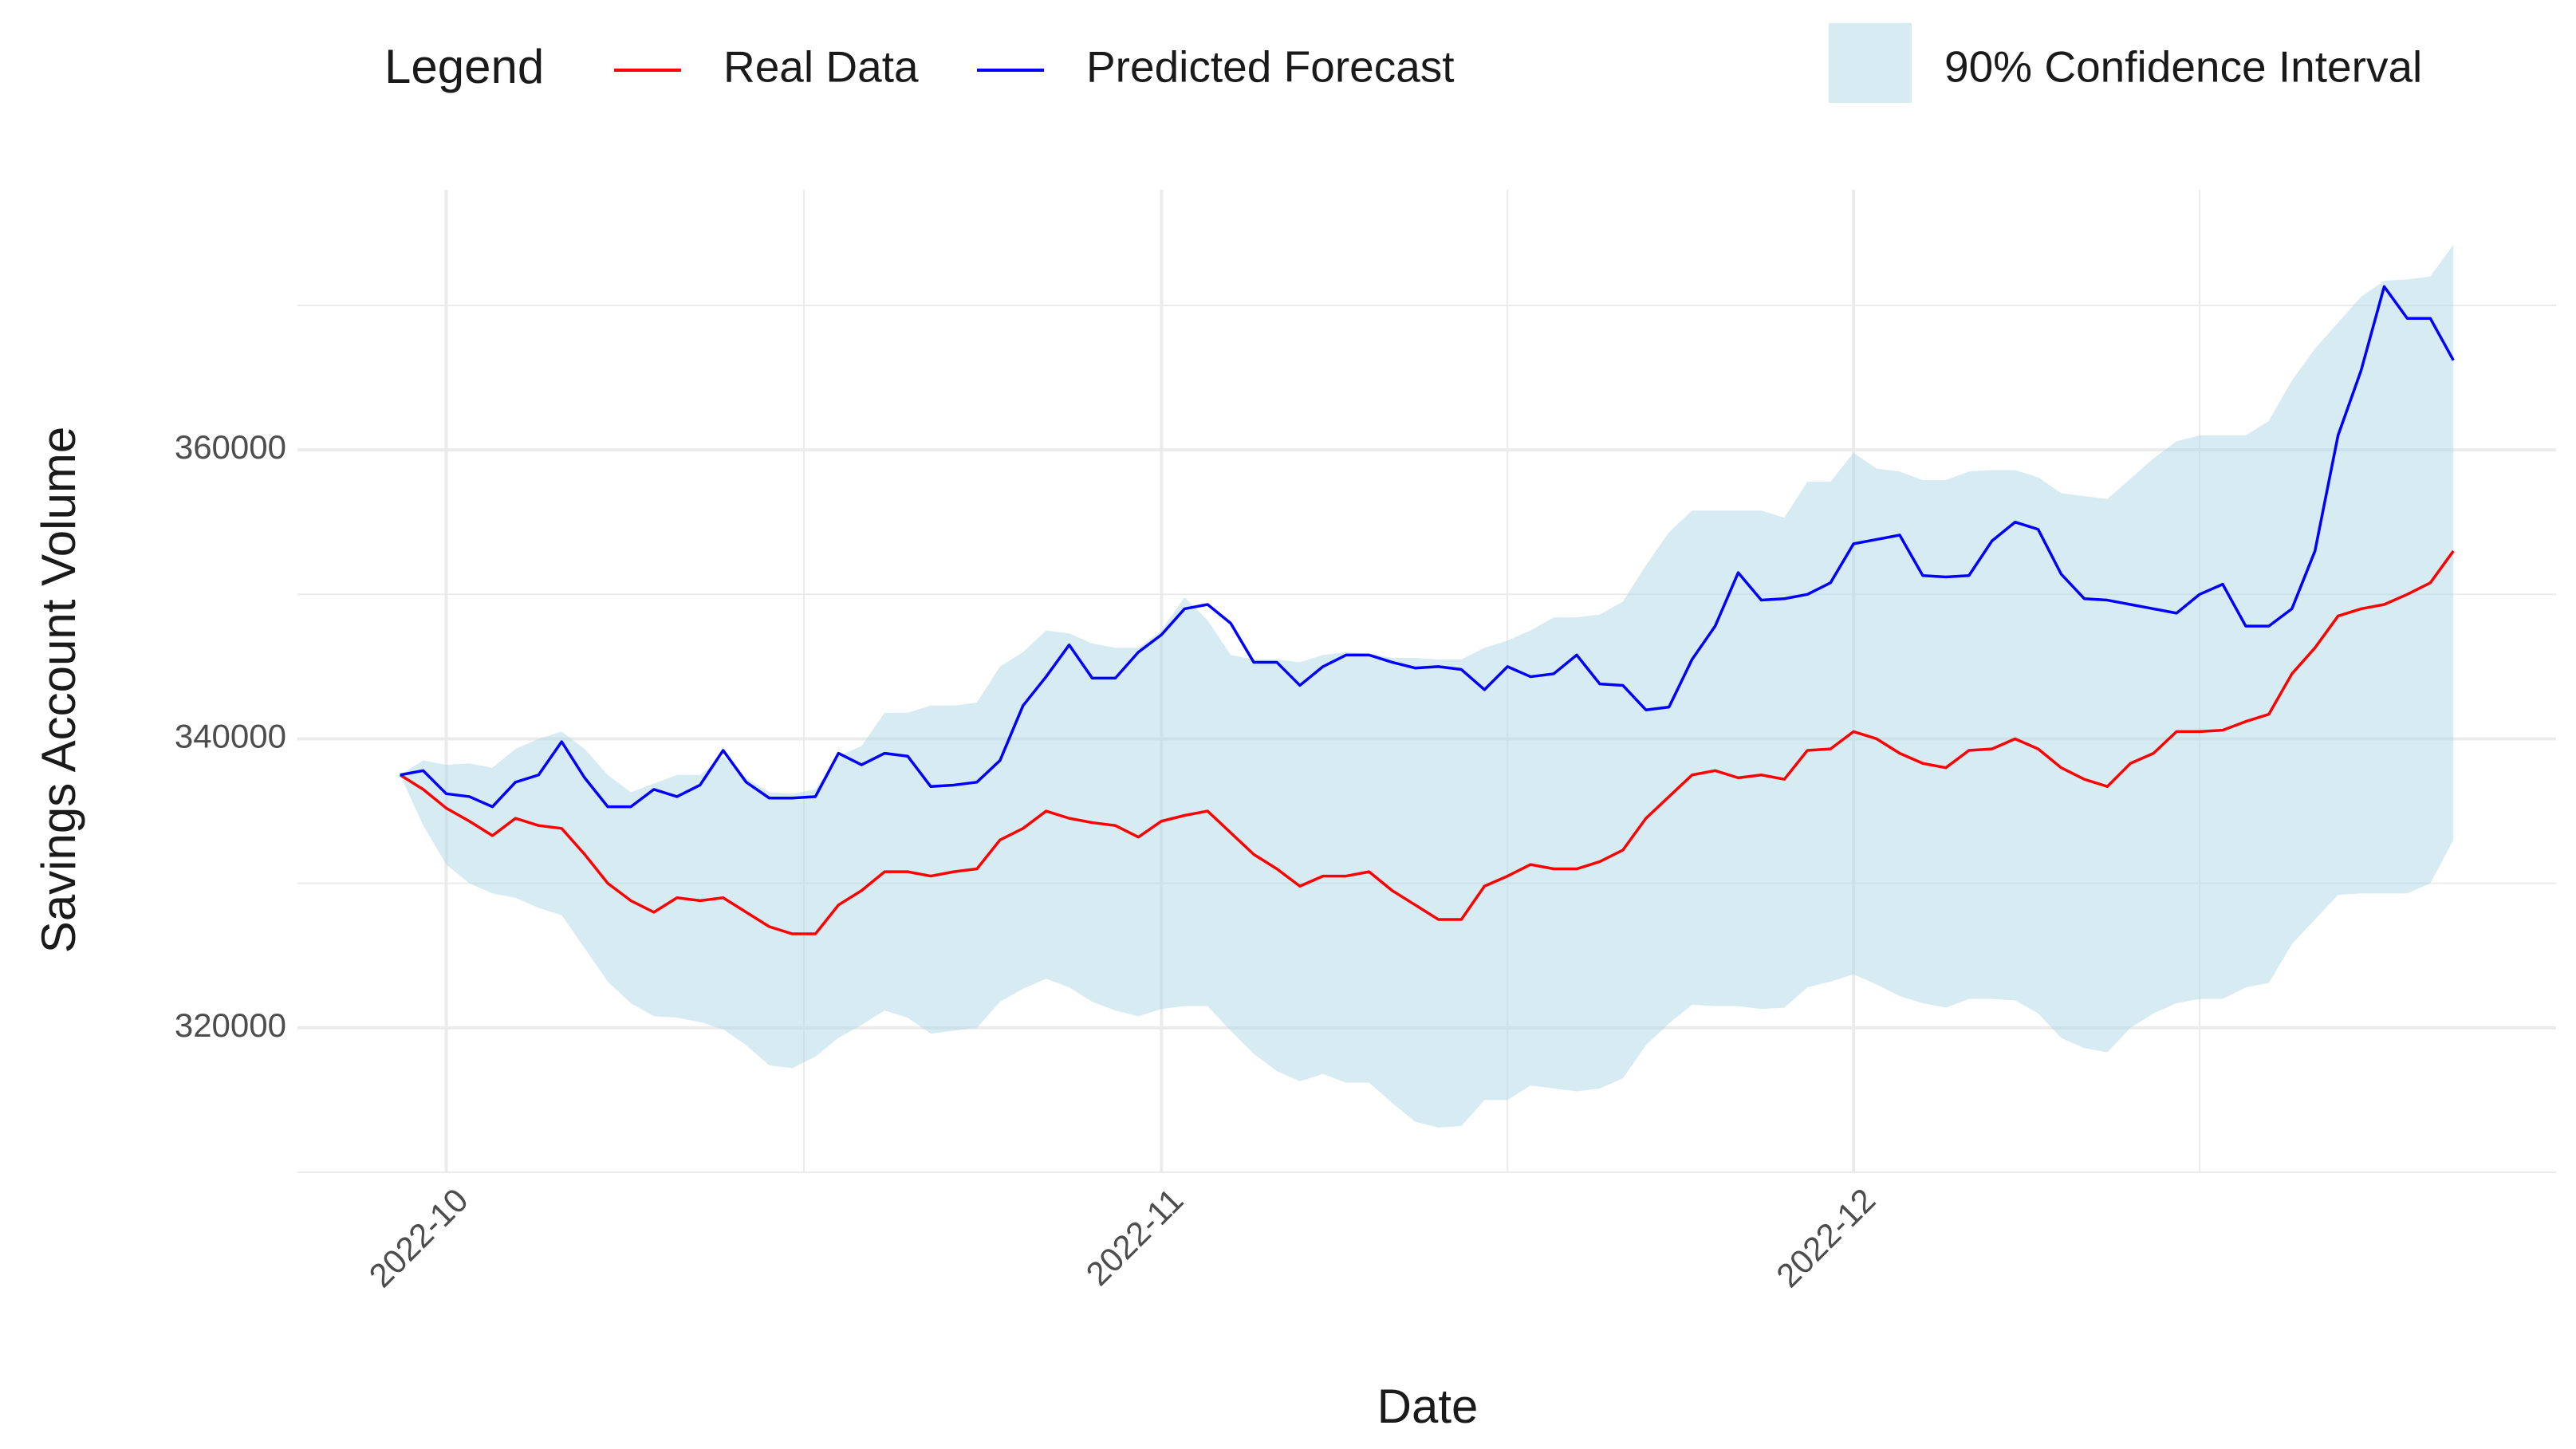 Image resolution: width=2576 pixels, height=1449 pixels. I want to click on y-tick-label: 320000, so click(230, 1025).